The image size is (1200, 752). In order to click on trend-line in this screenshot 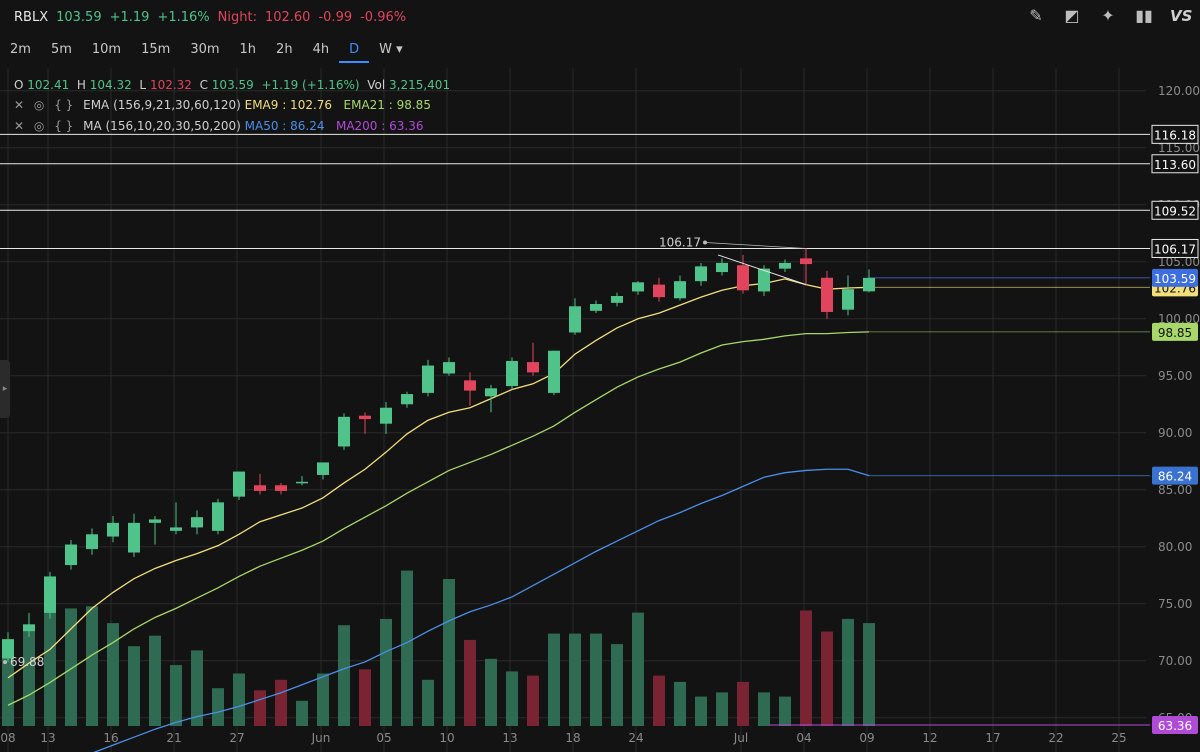, I will do `click(762, 270)`.